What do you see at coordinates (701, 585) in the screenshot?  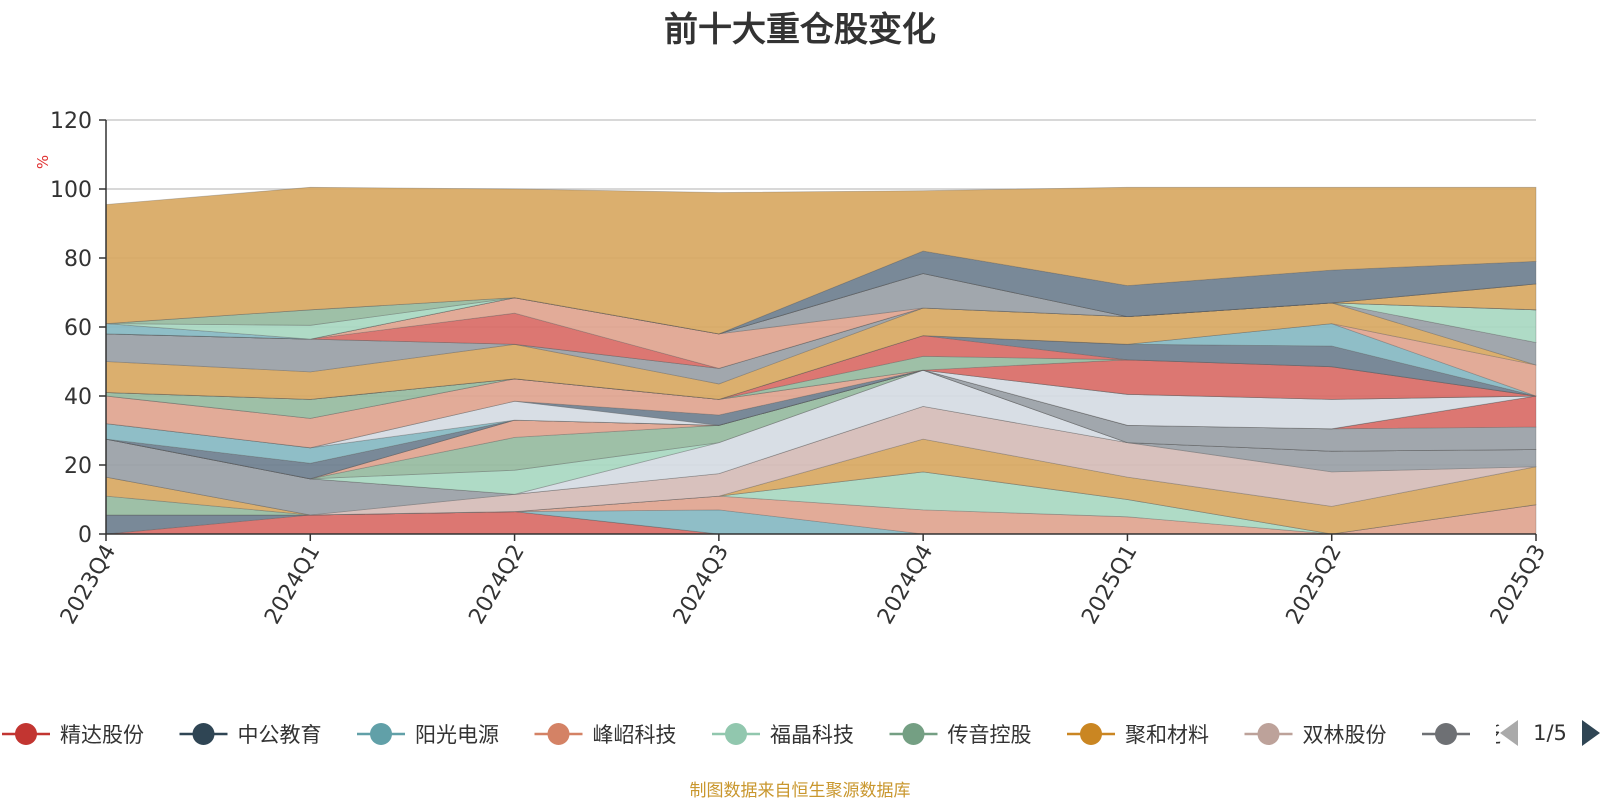 I see `x-tick-label: 2024Q3` at bounding box center [701, 585].